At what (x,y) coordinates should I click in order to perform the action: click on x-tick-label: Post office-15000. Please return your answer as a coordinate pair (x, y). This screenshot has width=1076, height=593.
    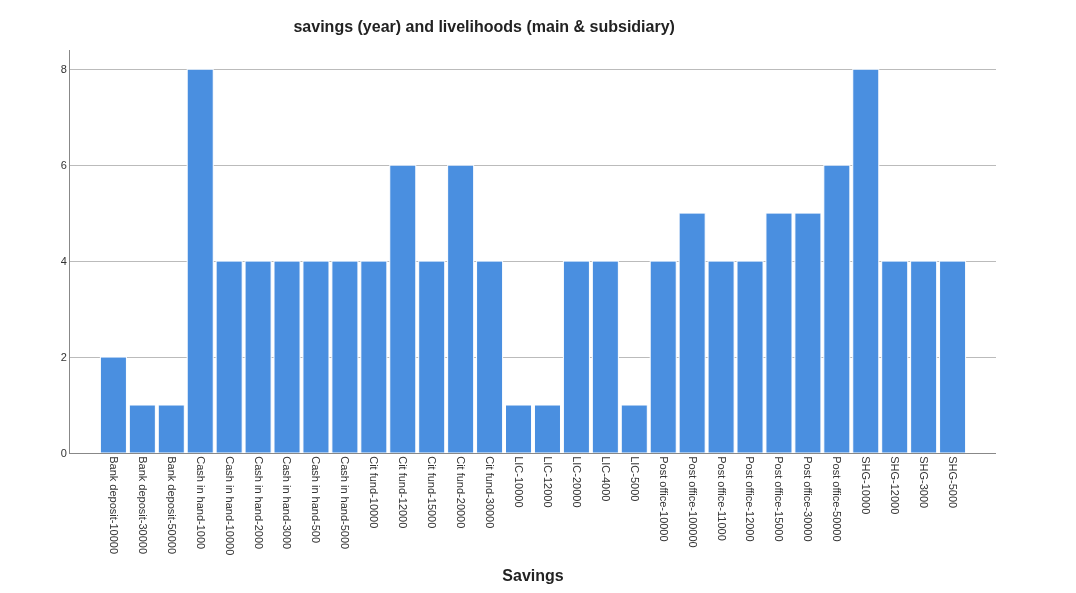
    Looking at the image, I should click on (779, 499).